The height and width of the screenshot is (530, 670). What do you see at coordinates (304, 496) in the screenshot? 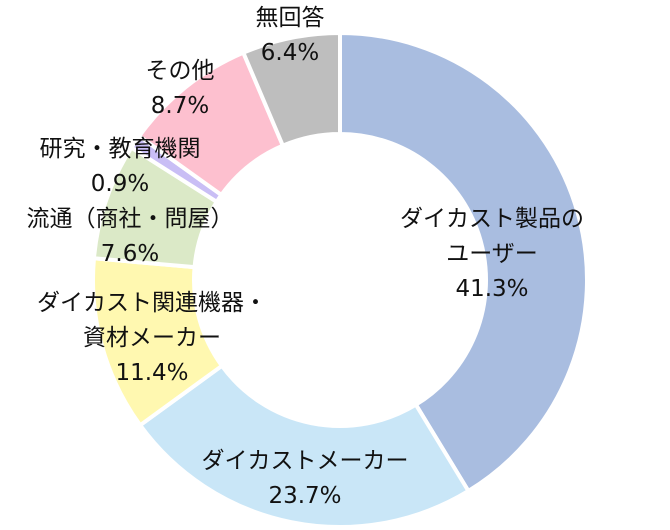
I see `slice-value-label: 23.7%` at bounding box center [304, 496].